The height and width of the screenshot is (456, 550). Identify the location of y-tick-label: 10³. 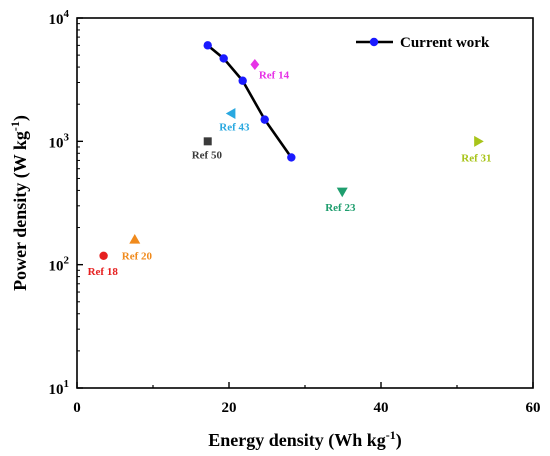
(59, 141).